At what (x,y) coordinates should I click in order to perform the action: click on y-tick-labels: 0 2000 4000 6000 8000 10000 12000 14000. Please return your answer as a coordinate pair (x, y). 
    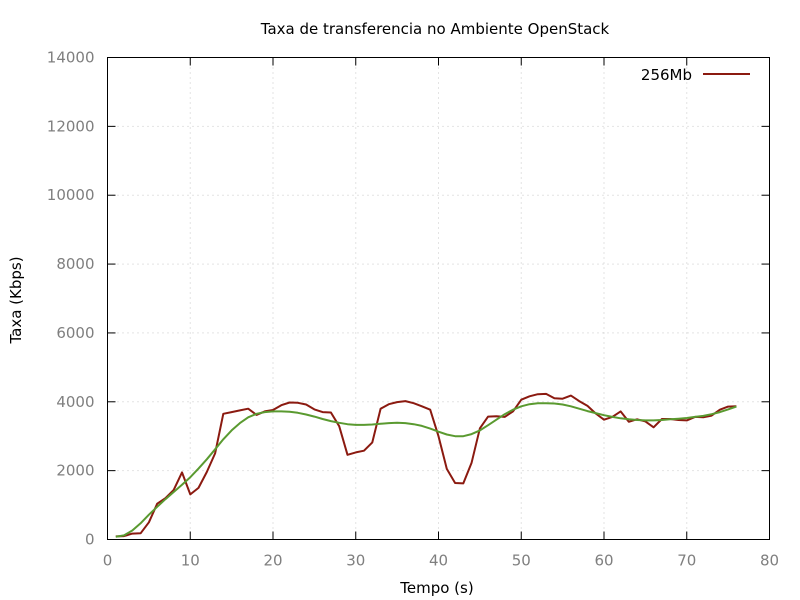
    Looking at the image, I should click on (71, 299).